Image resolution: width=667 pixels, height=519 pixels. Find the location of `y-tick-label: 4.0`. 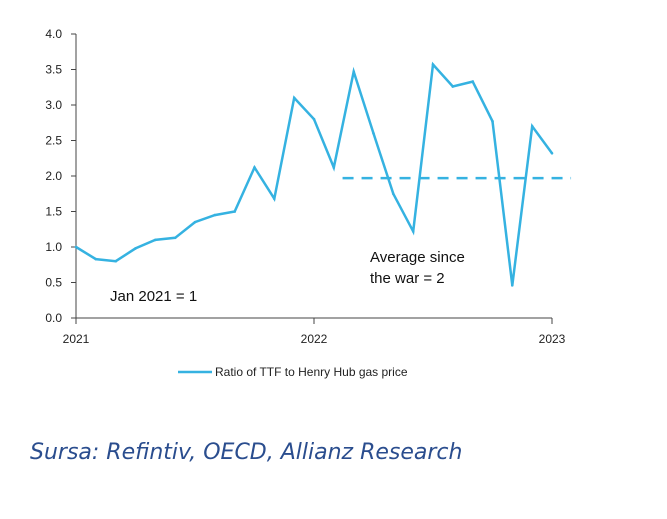

y-tick-label: 4.0 is located at coordinates (53, 34).